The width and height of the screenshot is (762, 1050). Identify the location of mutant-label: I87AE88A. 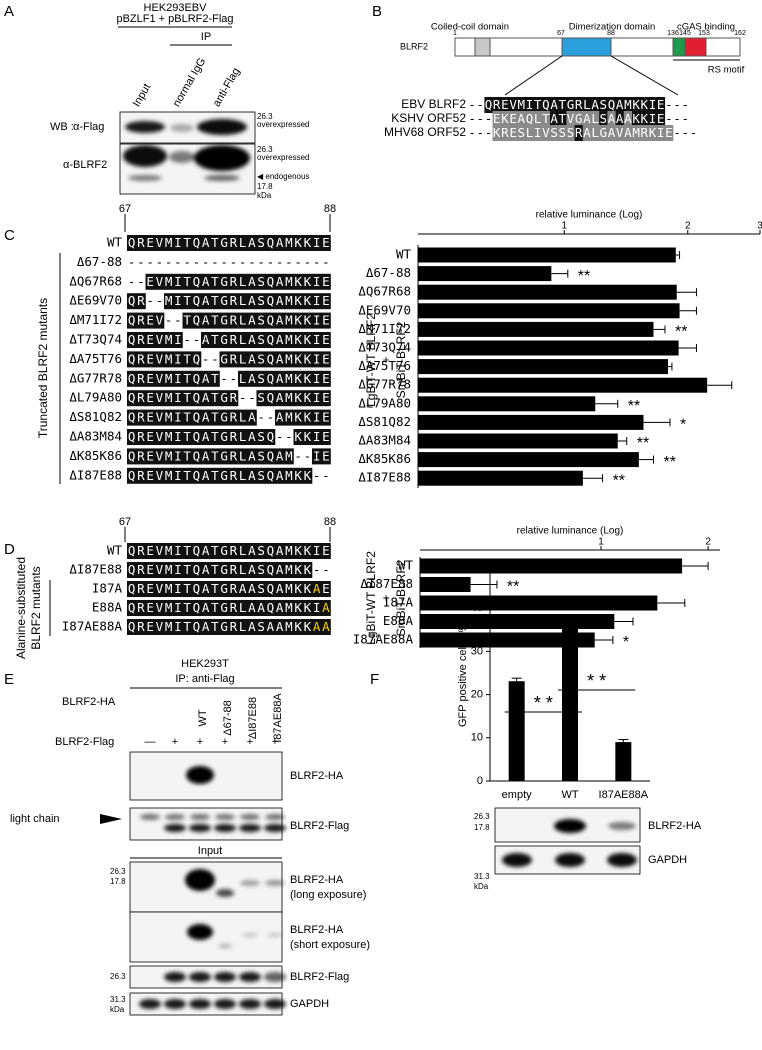
(92, 626).